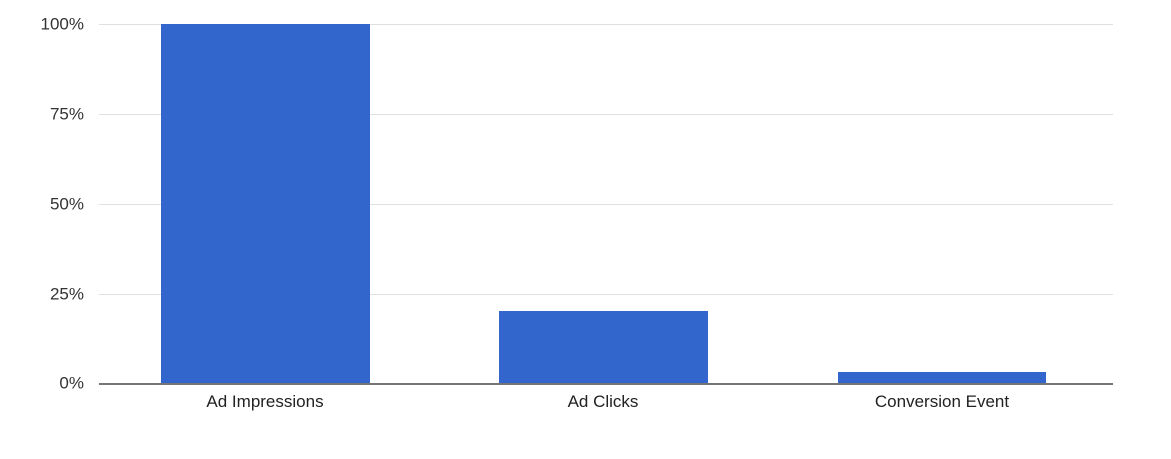 The width and height of the screenshot is (1171, 459). I want to click on x-tick-label-conversion-event: Conversion Event, so click(942, 401).